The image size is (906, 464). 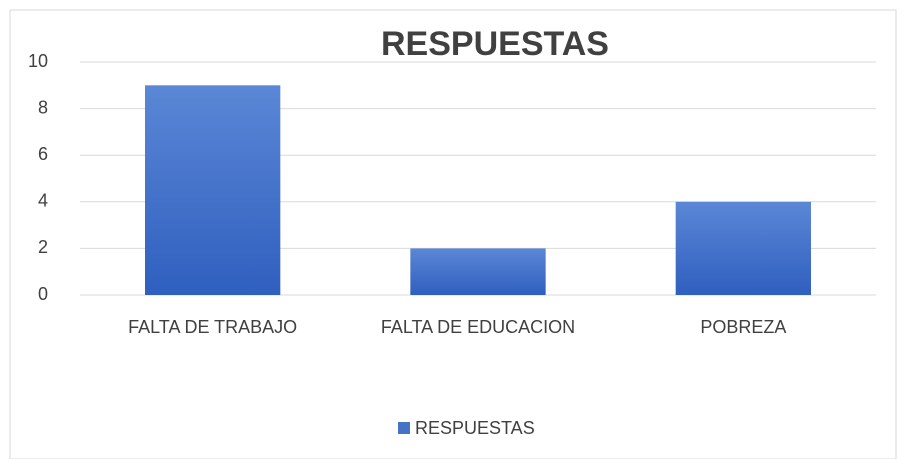 What do you see at coordinates (475, 428) in the screenshot?
I see `legend-label: RESPUESTAS` at bounding box center [475, 428].